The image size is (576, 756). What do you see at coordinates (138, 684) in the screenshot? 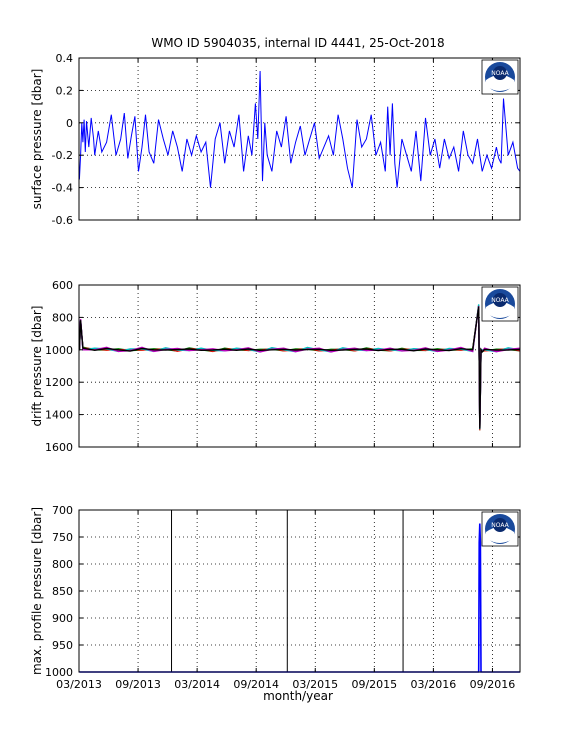
I see `x-tick-label: 09/2013` at bounding box center [138, 684].